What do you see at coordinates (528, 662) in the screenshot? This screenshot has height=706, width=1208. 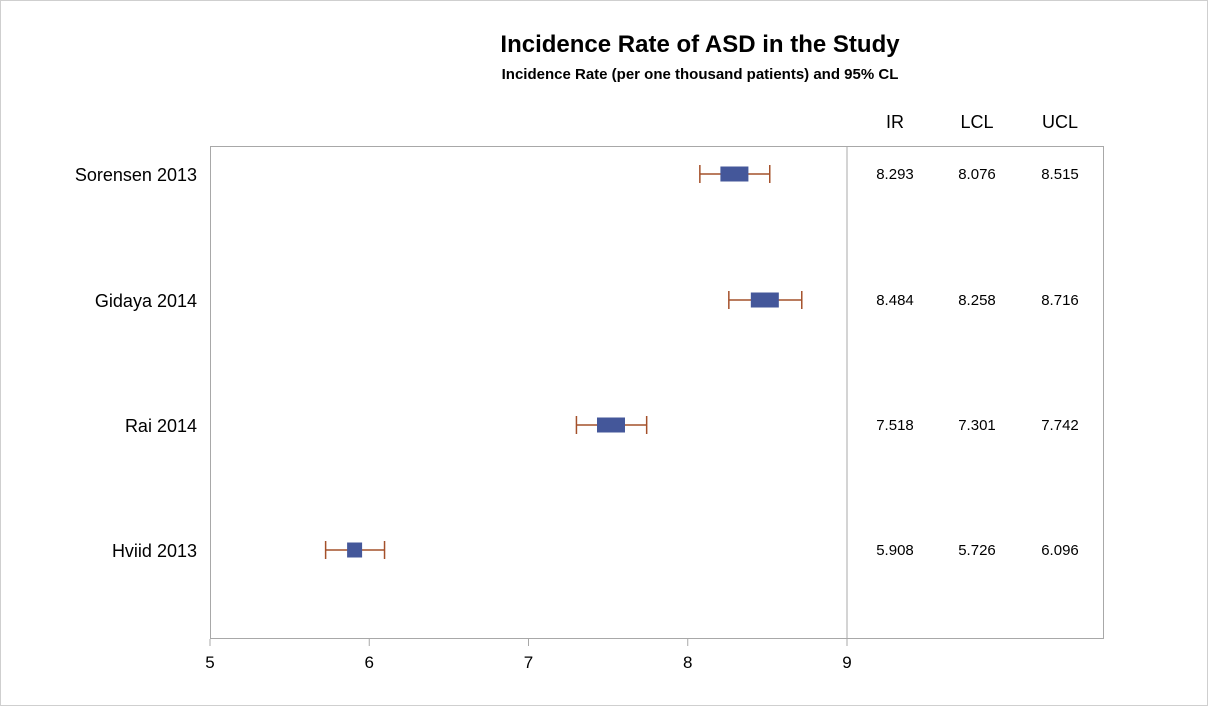 I see `x-tick-label: 7` at bounding box center [528, 662].